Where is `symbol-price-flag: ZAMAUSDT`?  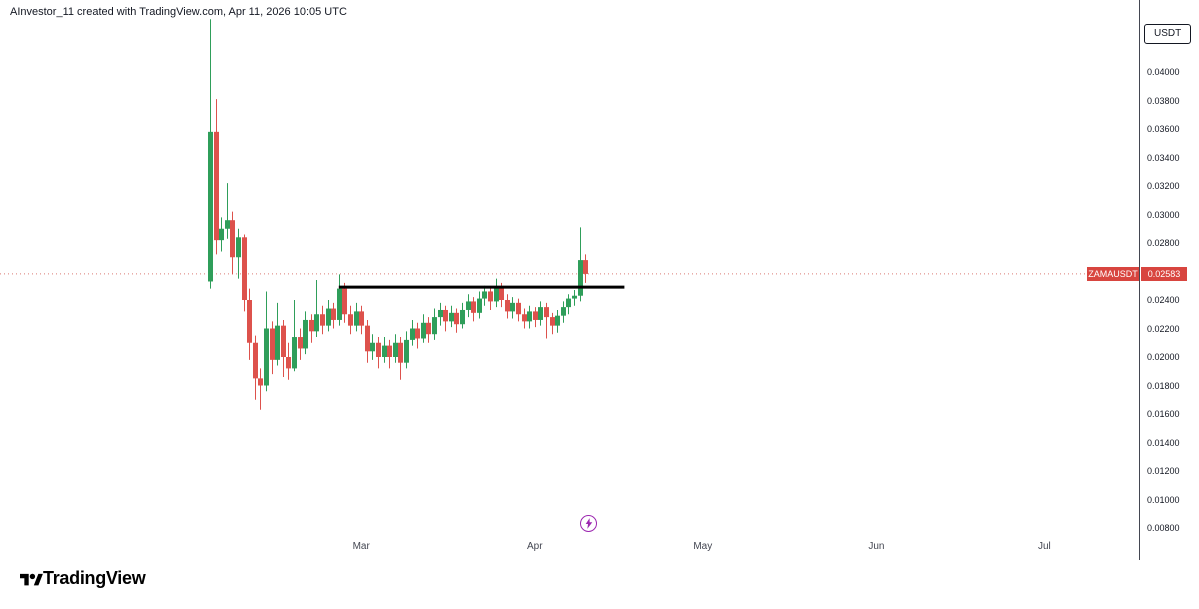
symbol-price-flag: ZAMAUSDT is located at coordinates (1113, 273).